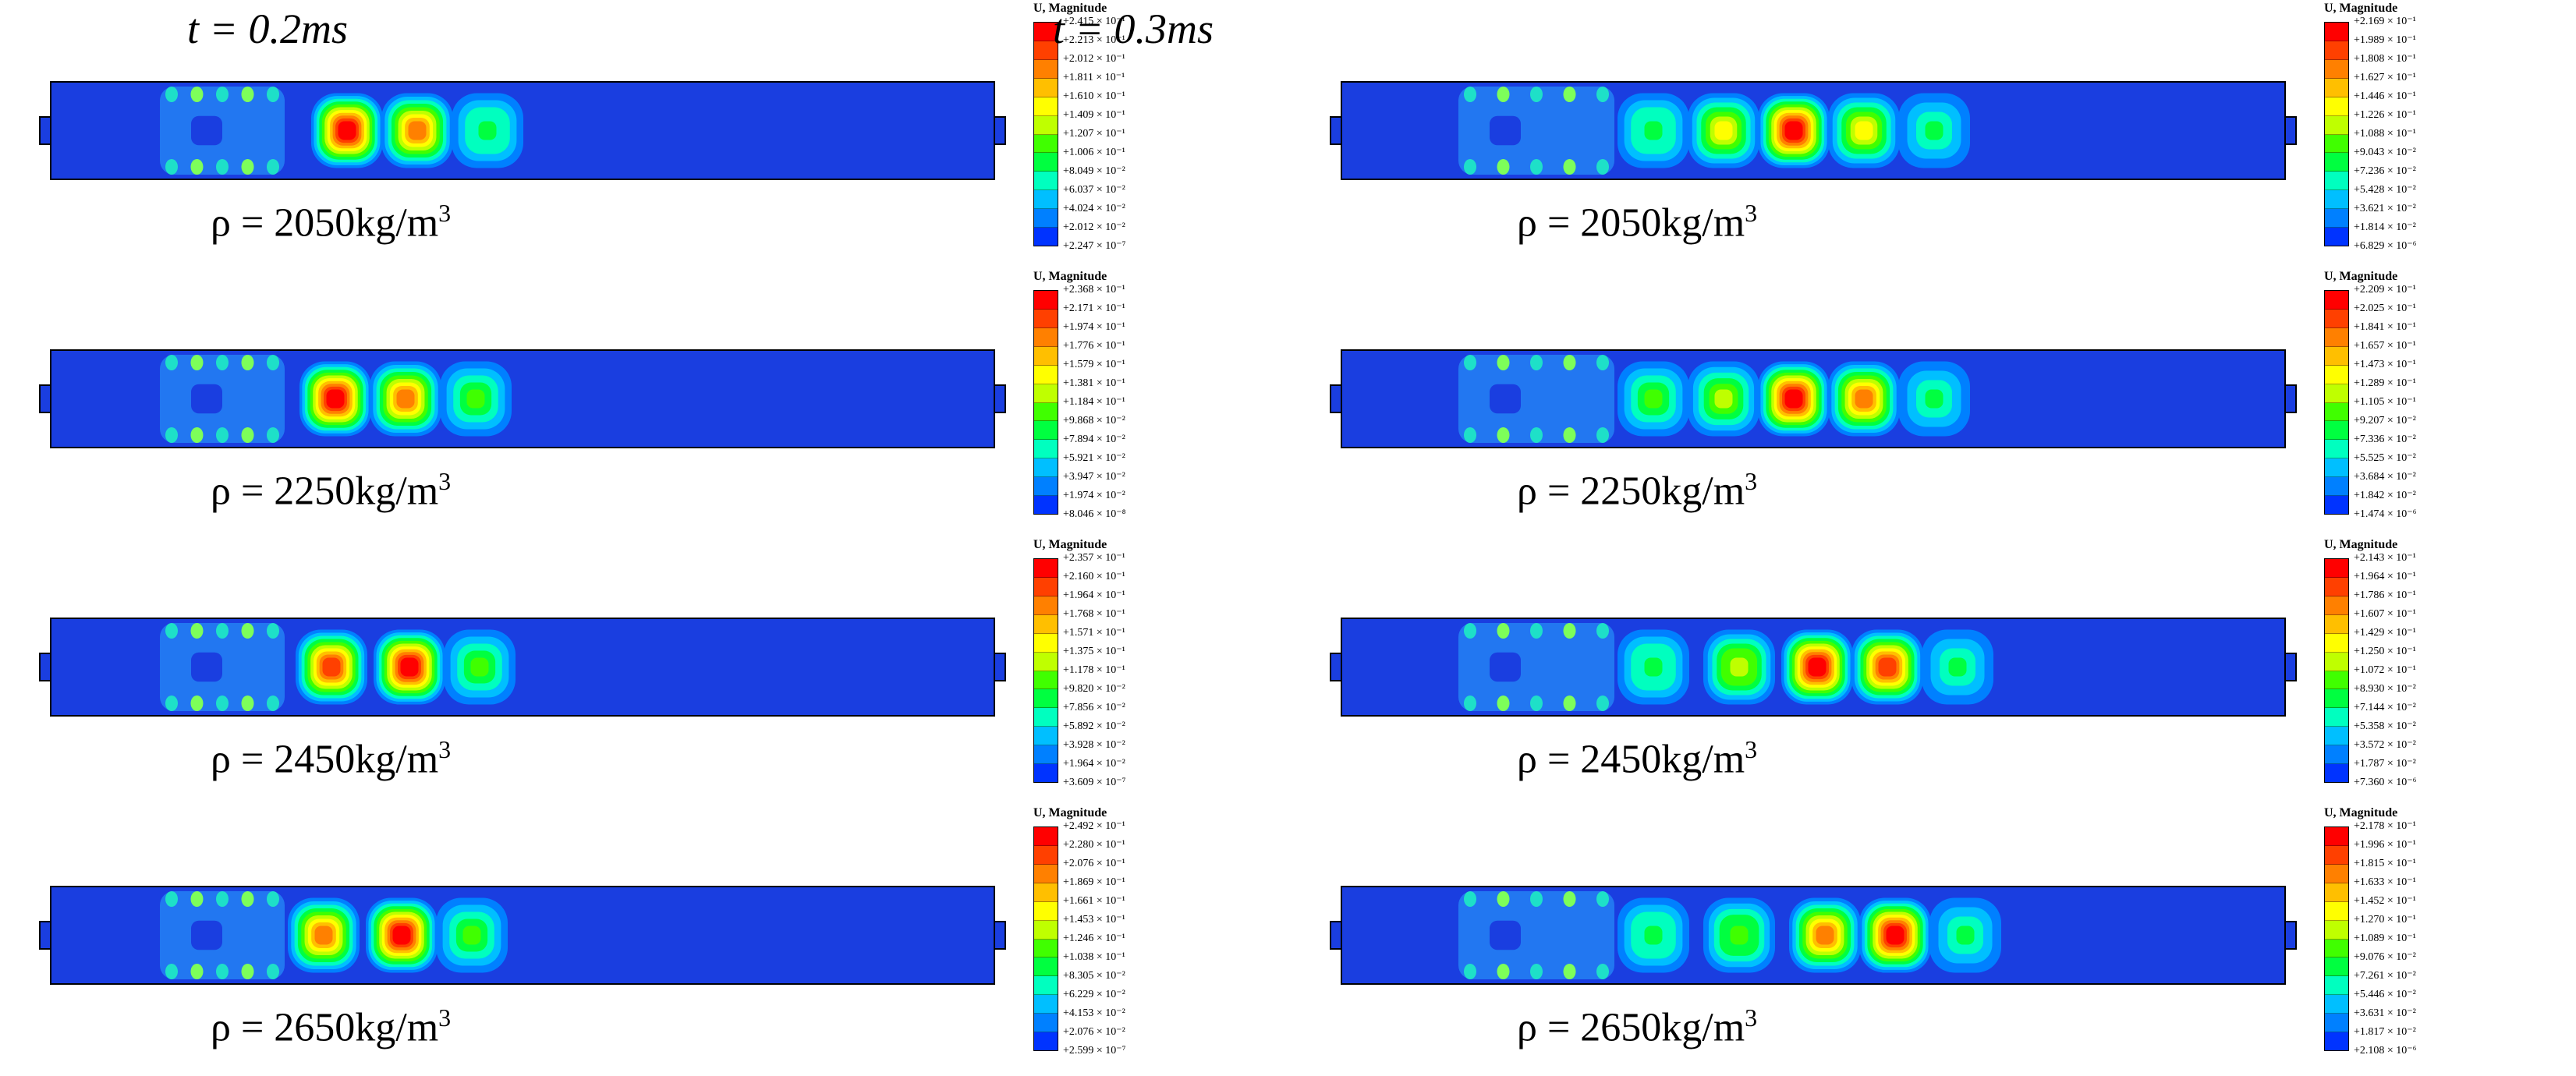  Describe the element at coordinates (1094, 308) in the screenshot. I see `legend-tick-label: +2.171 × 10⁻¹` at that location.